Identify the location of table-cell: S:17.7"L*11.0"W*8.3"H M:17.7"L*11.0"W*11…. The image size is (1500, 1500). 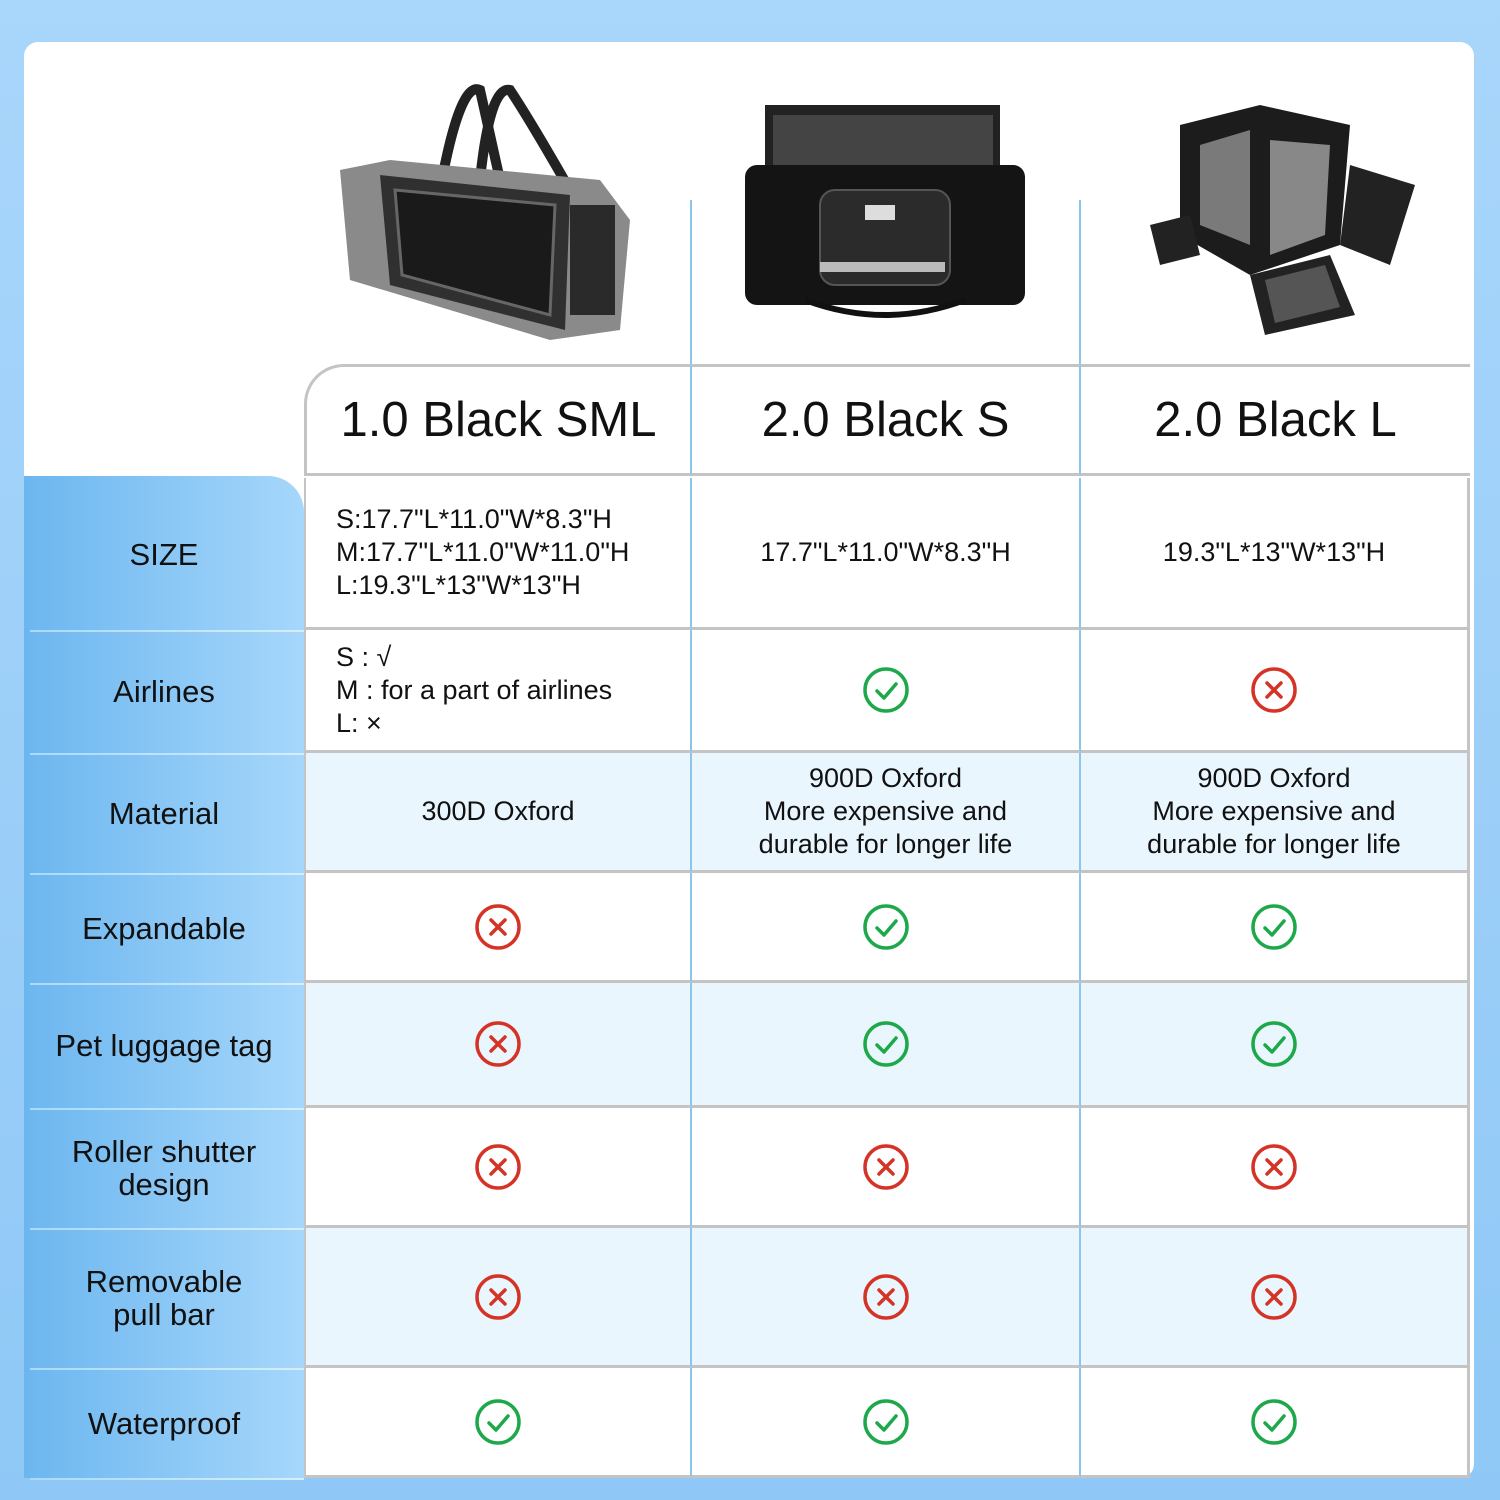
(498, 554).